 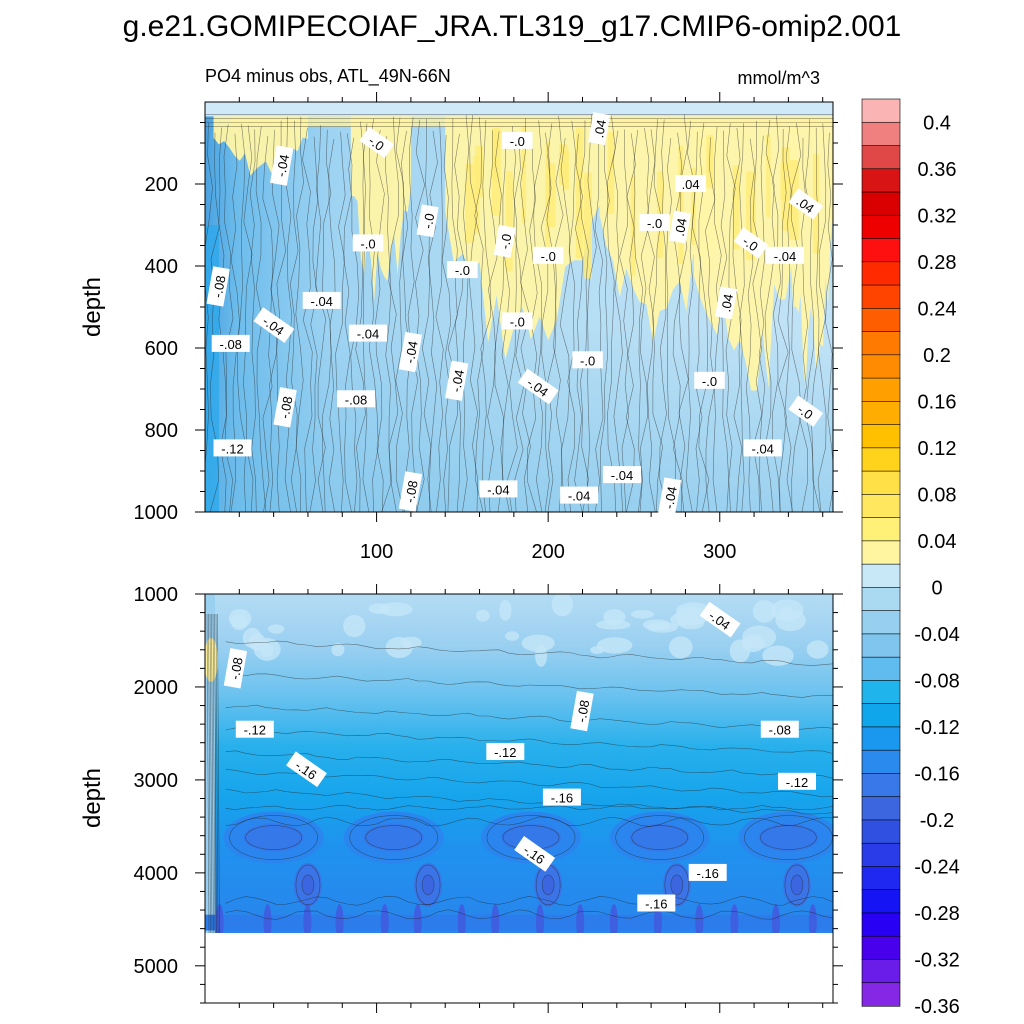 I want to click on colorbar-label: -0.08, so click(x=937, y=681).